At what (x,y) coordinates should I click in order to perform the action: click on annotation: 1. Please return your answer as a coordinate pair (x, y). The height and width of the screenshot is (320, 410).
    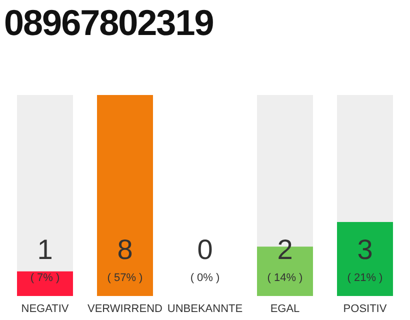
    Looking at the image, I should click on (45, 250).